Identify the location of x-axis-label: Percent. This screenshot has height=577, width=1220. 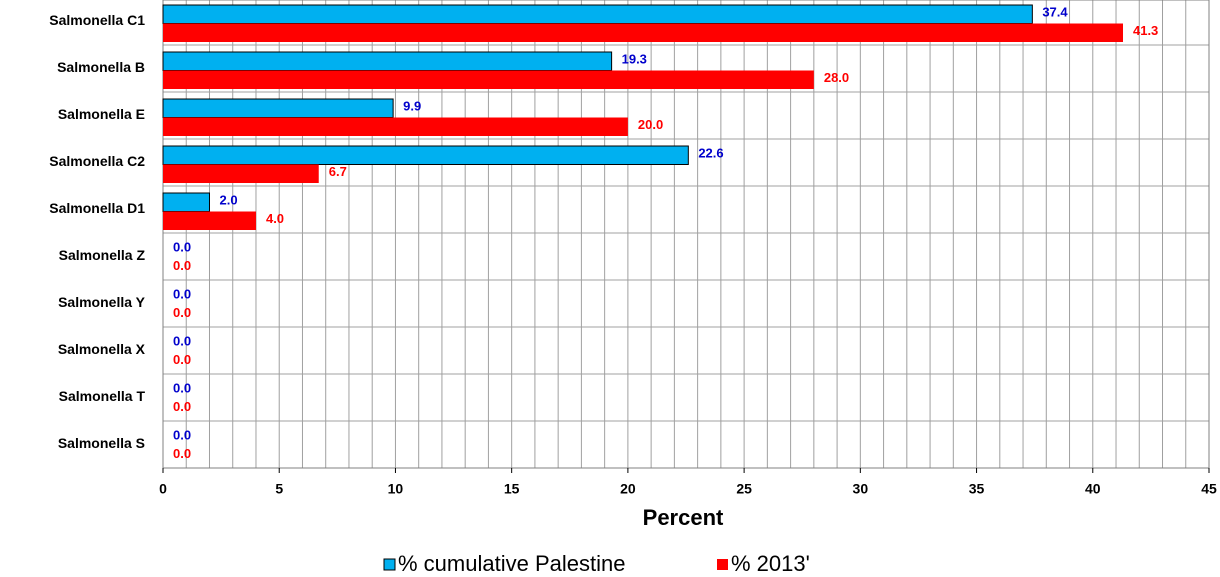
(683, 517).